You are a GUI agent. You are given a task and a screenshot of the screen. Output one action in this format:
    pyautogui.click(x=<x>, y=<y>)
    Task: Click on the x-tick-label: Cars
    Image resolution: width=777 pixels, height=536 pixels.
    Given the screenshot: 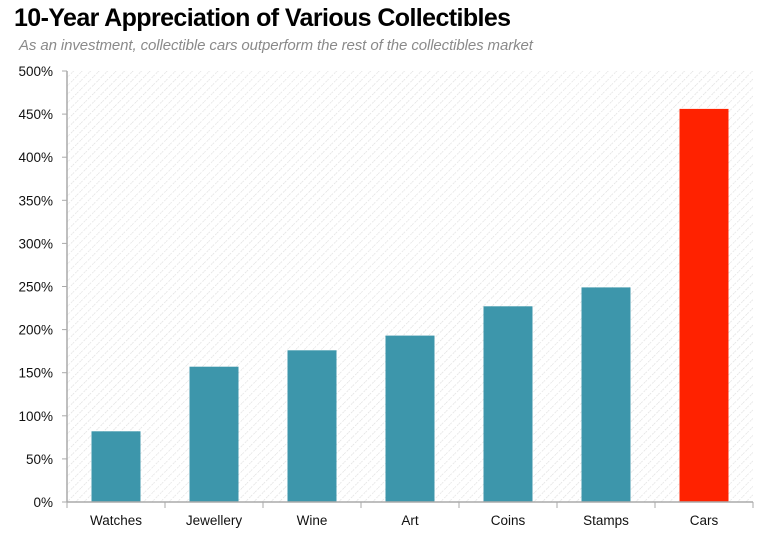 What is the action you would take?
    pyautogui.click(x=704, y=520)
    